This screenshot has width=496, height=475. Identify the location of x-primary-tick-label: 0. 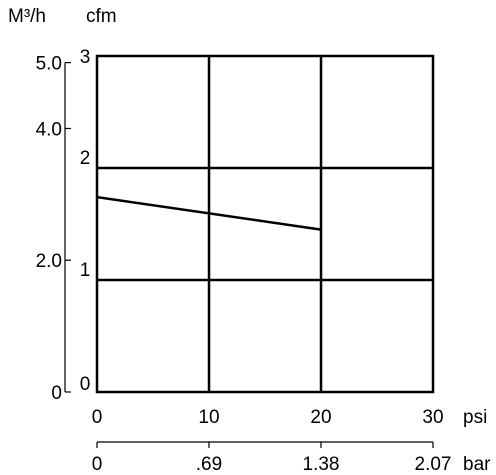
(97, 417).